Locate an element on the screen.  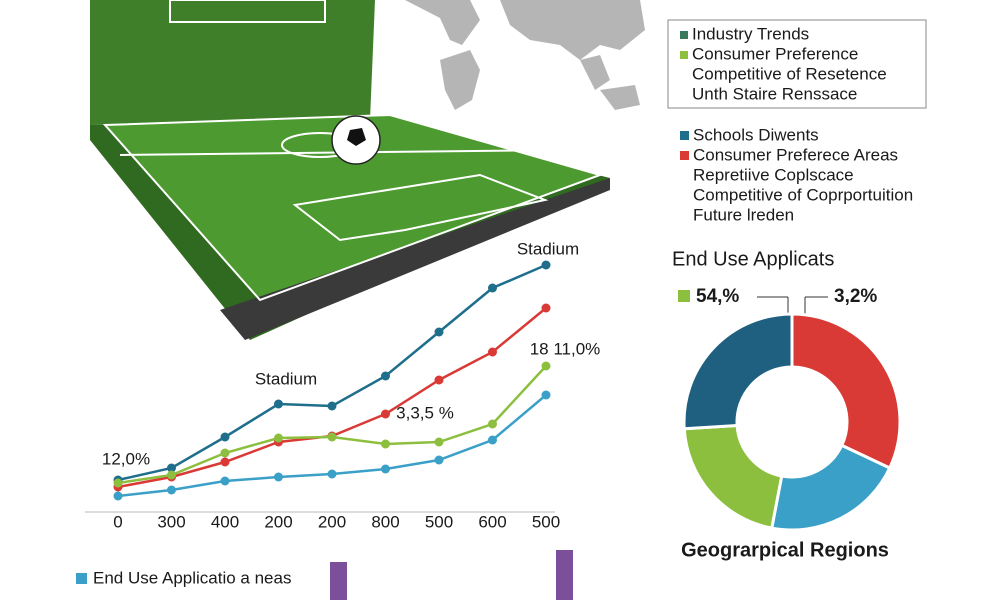
annotation: 18 11,0% is located at coordinates (565, 348).